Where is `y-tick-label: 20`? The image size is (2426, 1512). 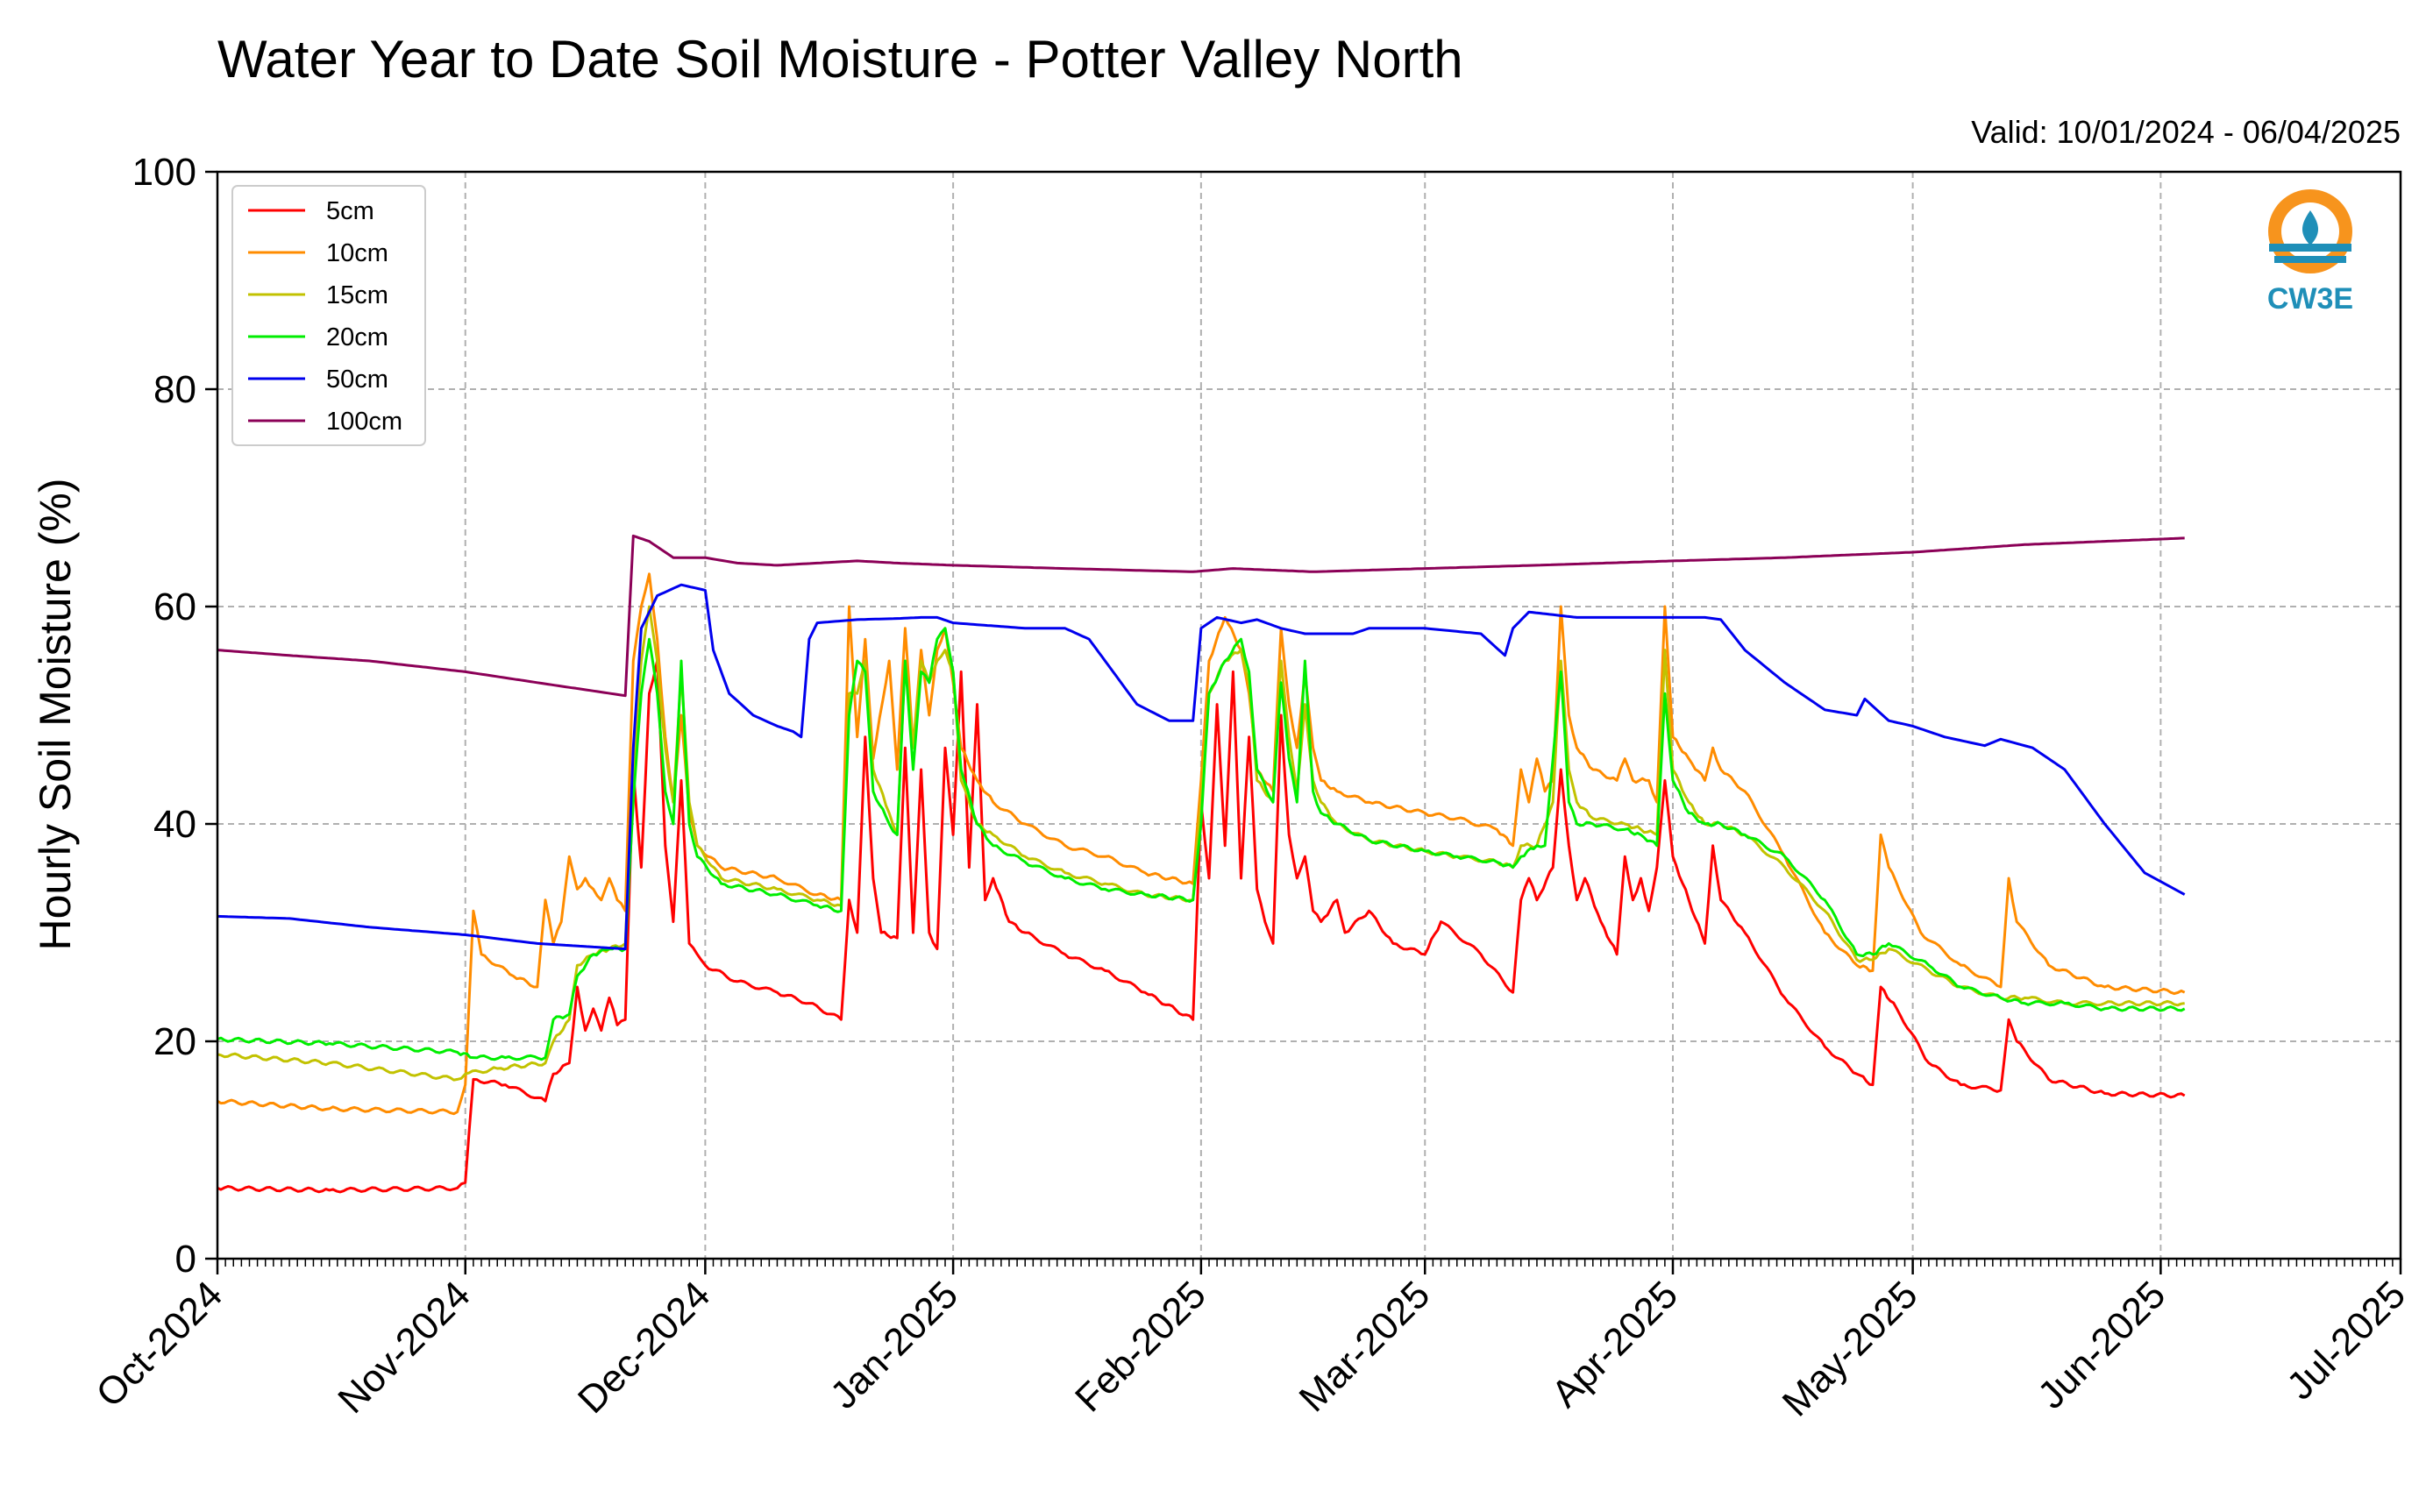
y-tick-label: 20 is located at coordinates (174, 1041).